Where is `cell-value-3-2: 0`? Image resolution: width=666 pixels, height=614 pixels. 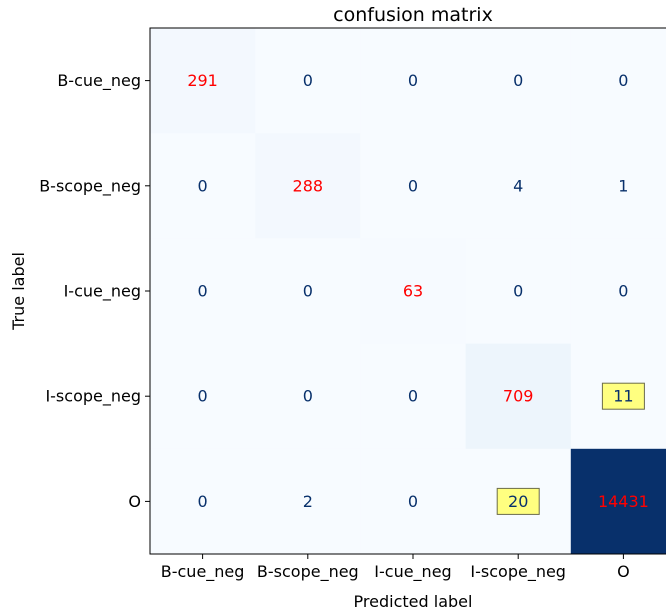
cell-value-3-2: 0 is located at coordinates (413, 396).